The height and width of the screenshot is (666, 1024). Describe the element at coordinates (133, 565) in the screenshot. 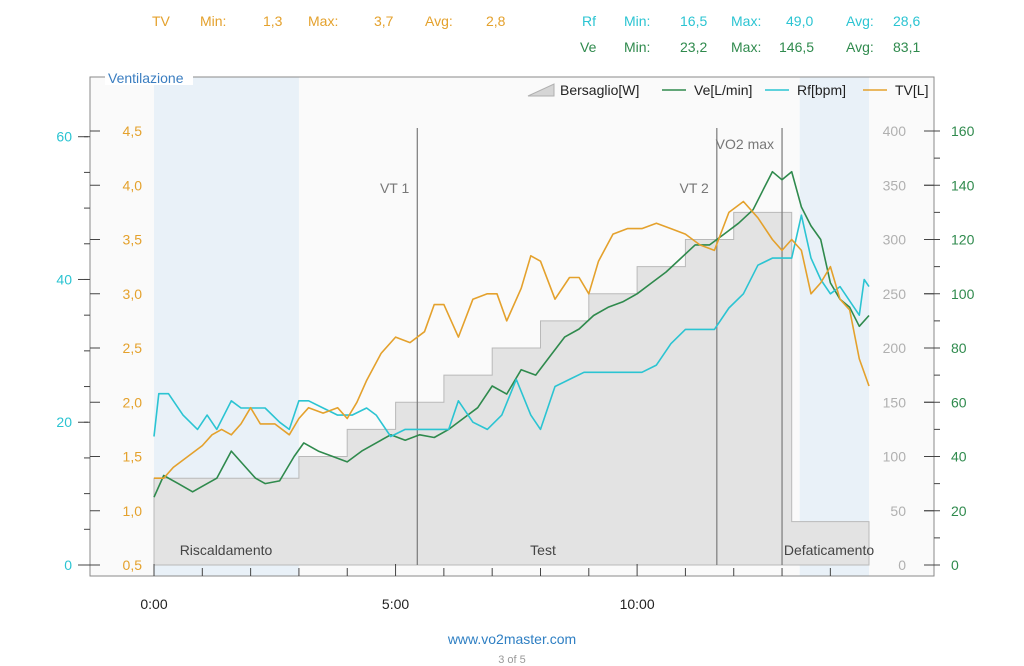

I see `tv_left-tick-label-0: 0,5` at that location.